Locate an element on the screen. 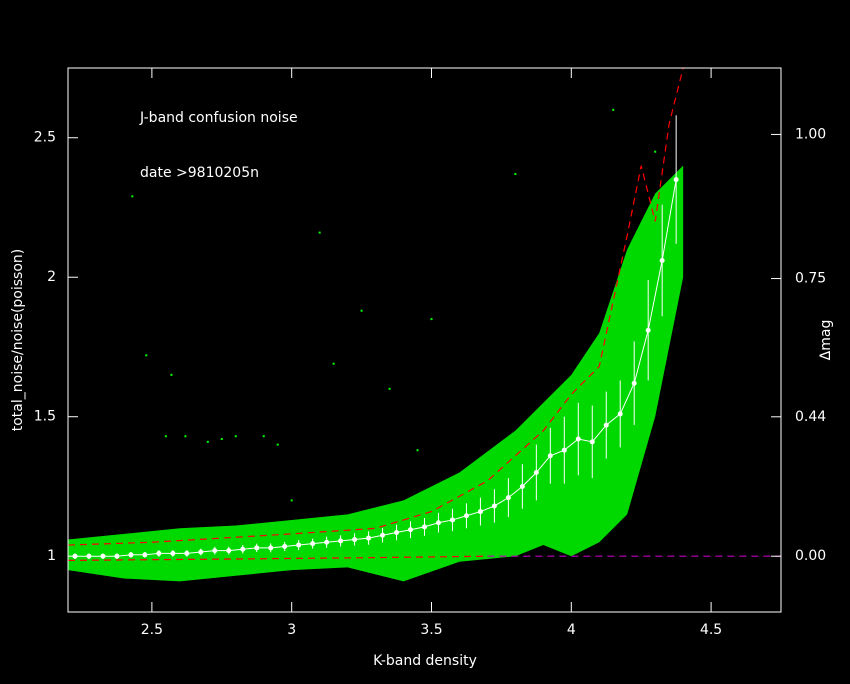  x-tick-label: 3 is located at coordinates (291, 630).